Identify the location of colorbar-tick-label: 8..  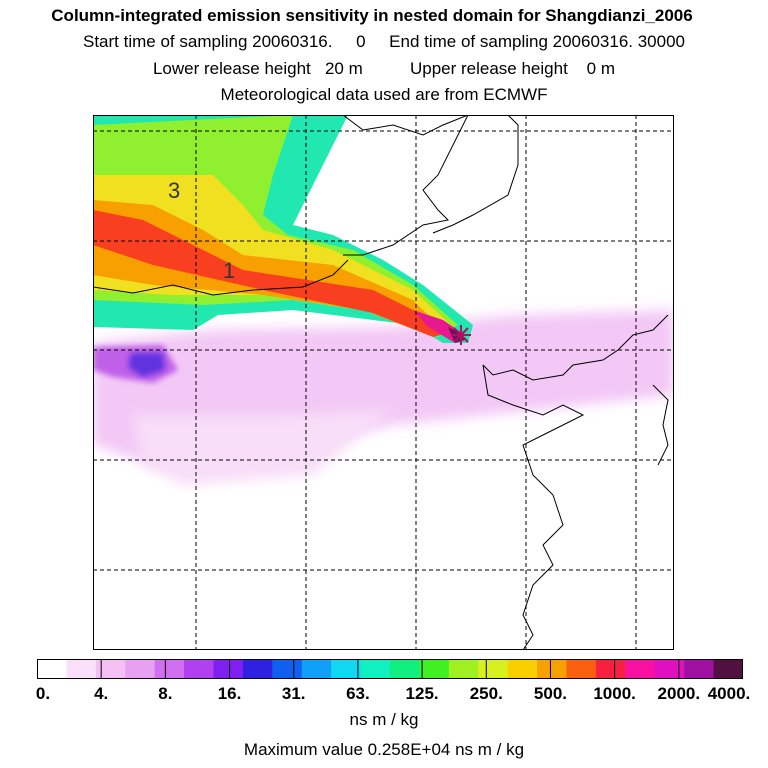
(165, 693).